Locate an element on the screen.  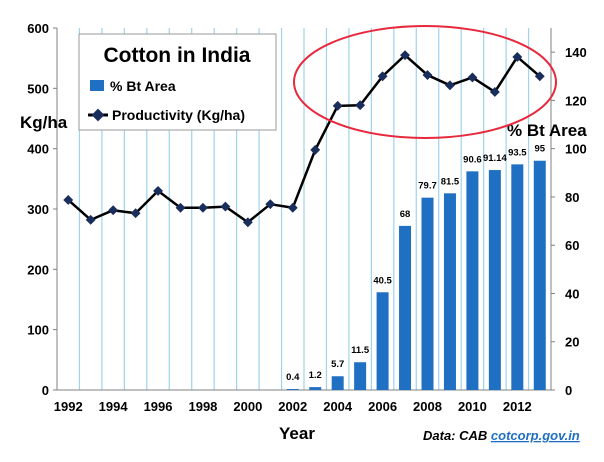
left-tick-label: 200 is located at coordinates (38, 269).